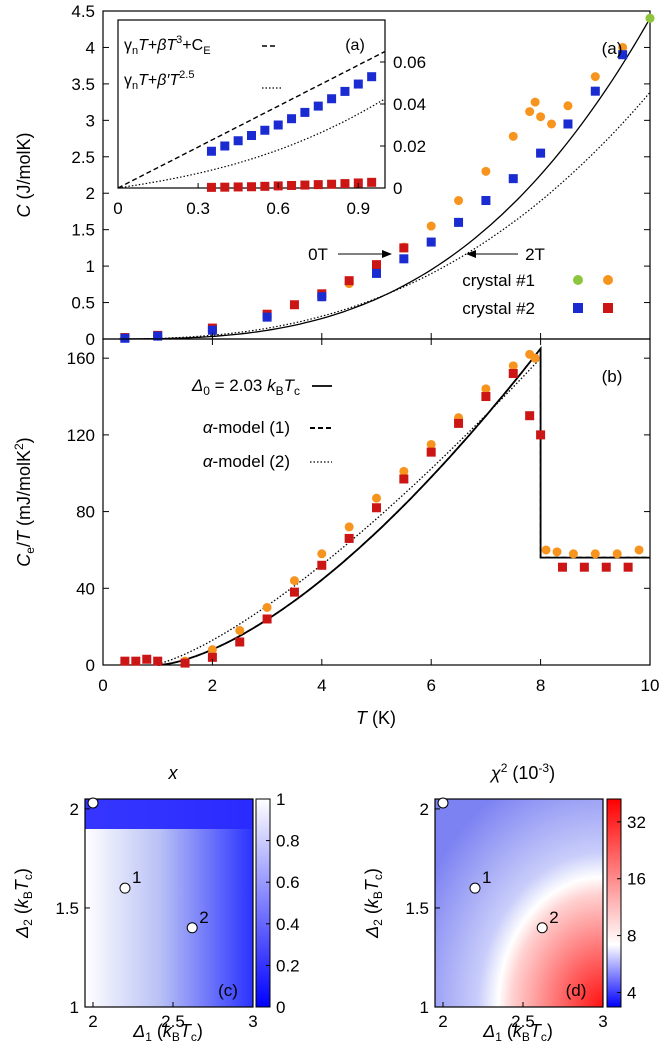 This screenshot has height=1044, width=663. What do you see at coordinates (358, 208) in the screenshot?
I see `inset-xtick-label: 0.9` at bounding box center [358, 208].